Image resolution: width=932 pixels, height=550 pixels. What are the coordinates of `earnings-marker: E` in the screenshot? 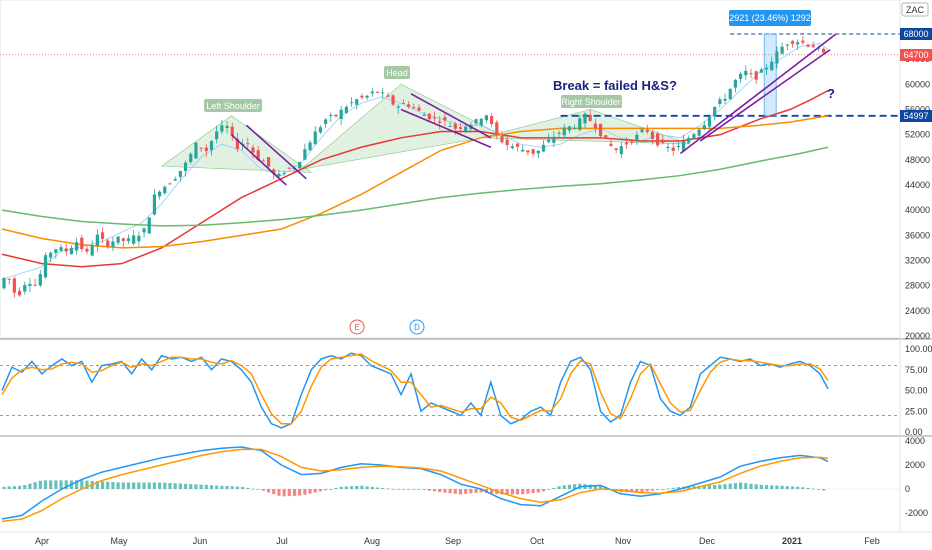 It's located at (357, 327).